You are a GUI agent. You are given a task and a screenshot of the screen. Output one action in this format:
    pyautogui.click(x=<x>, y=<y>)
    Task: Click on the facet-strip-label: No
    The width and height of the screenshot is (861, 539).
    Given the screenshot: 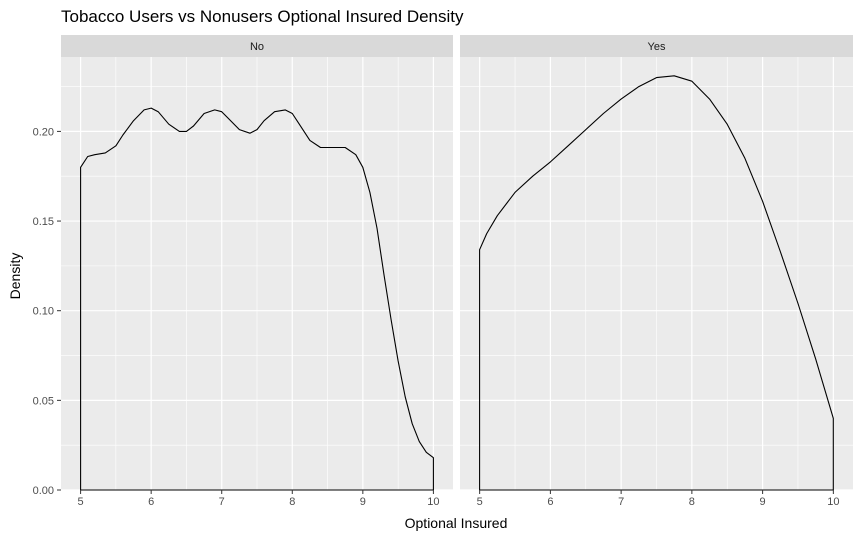 What is the action you would take?
    pyautogui.click(x=257, y=47)
    